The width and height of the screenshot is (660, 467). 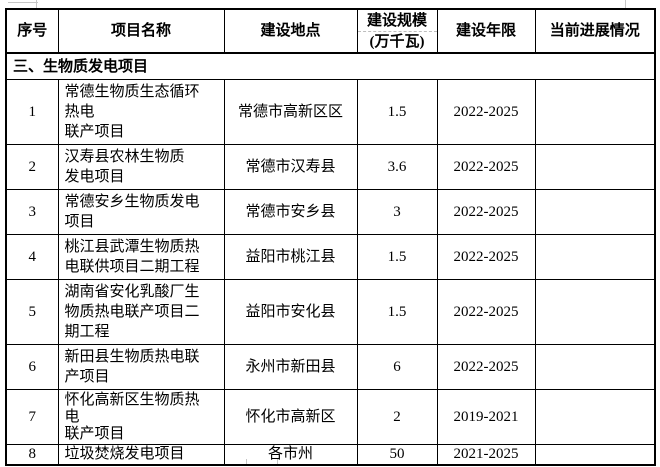 I want to click on table-row: 7 怀化高新区生物质热 电 联产项目 怀化市高新区 2 2019-2021, so click(x=330, y=417).